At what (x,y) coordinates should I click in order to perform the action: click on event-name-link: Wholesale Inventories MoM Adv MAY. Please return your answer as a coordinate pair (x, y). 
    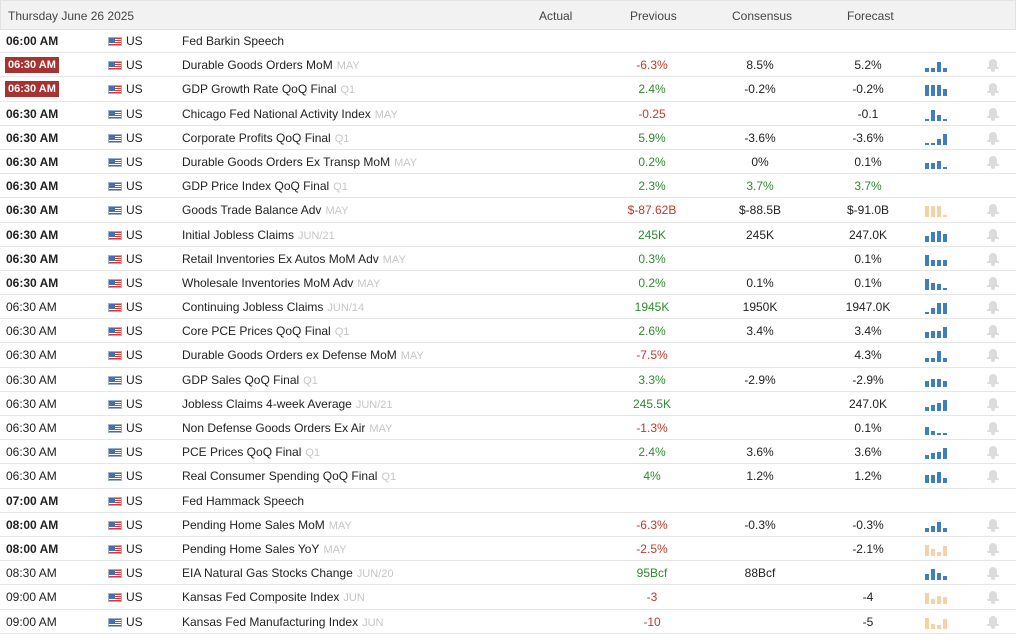
    Looking at the image, I should click on (281, 283).